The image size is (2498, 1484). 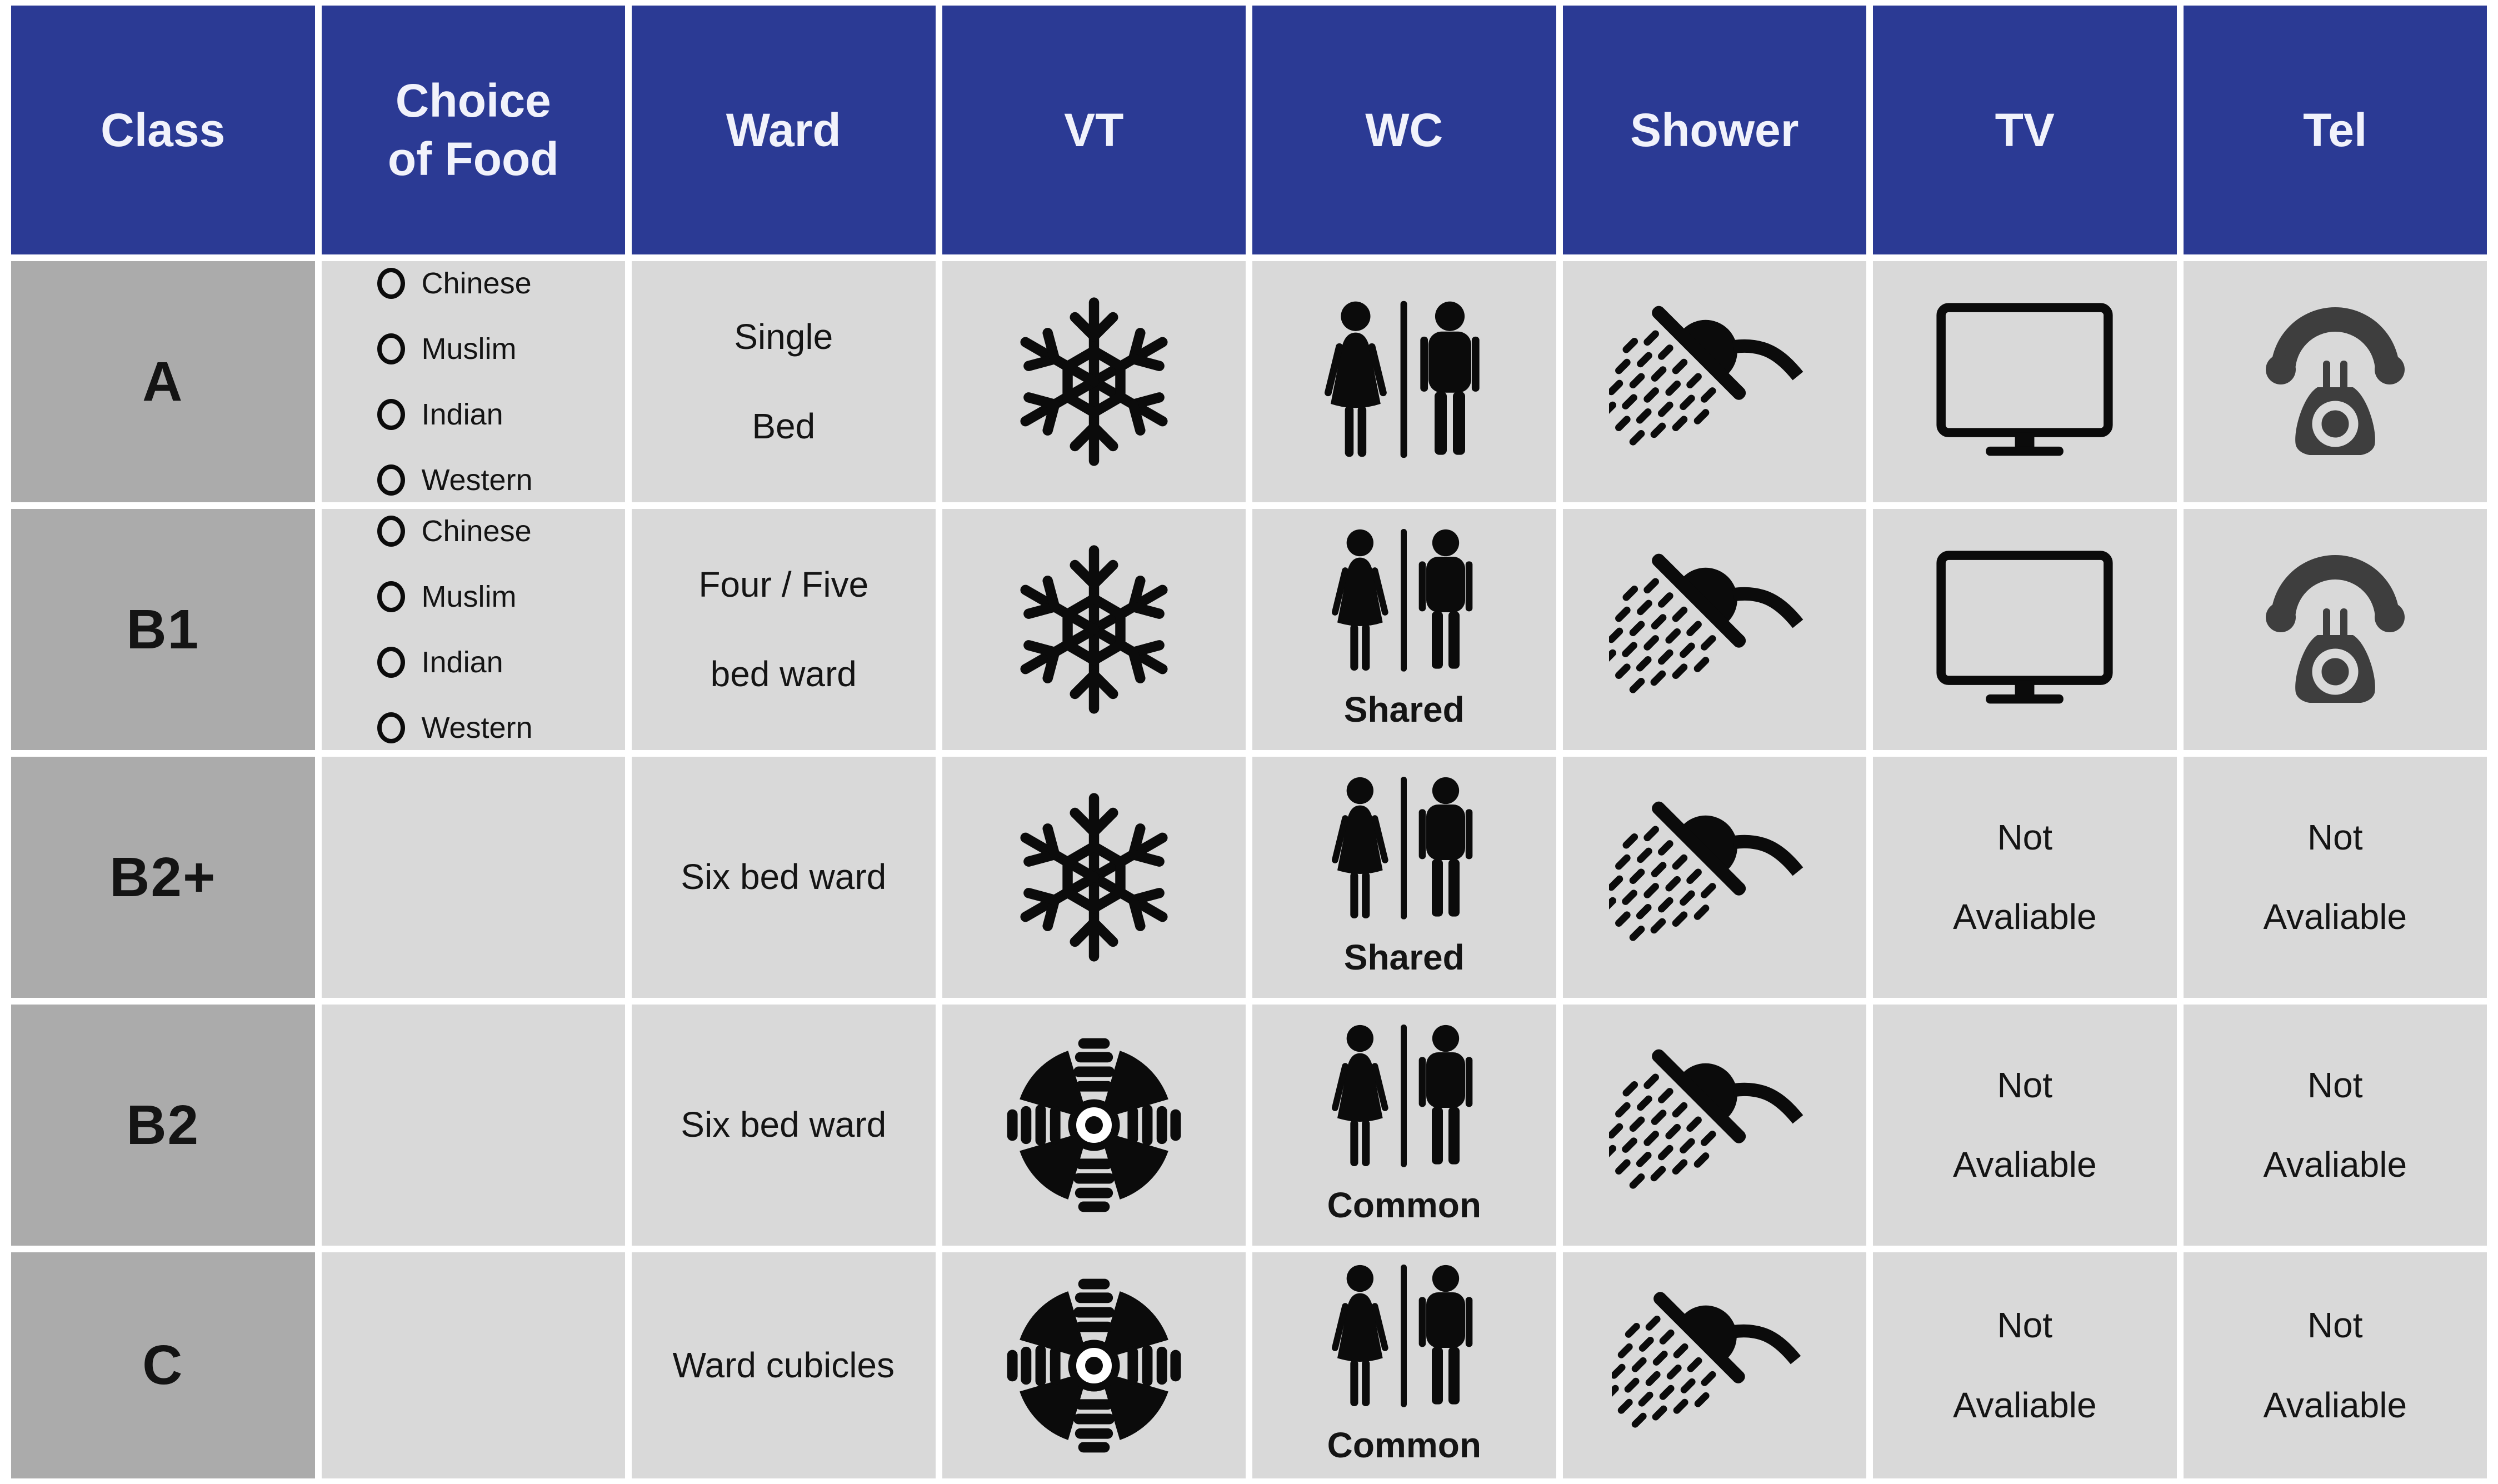 I want to click on class-label: B2, so click(x=163, y=1124).